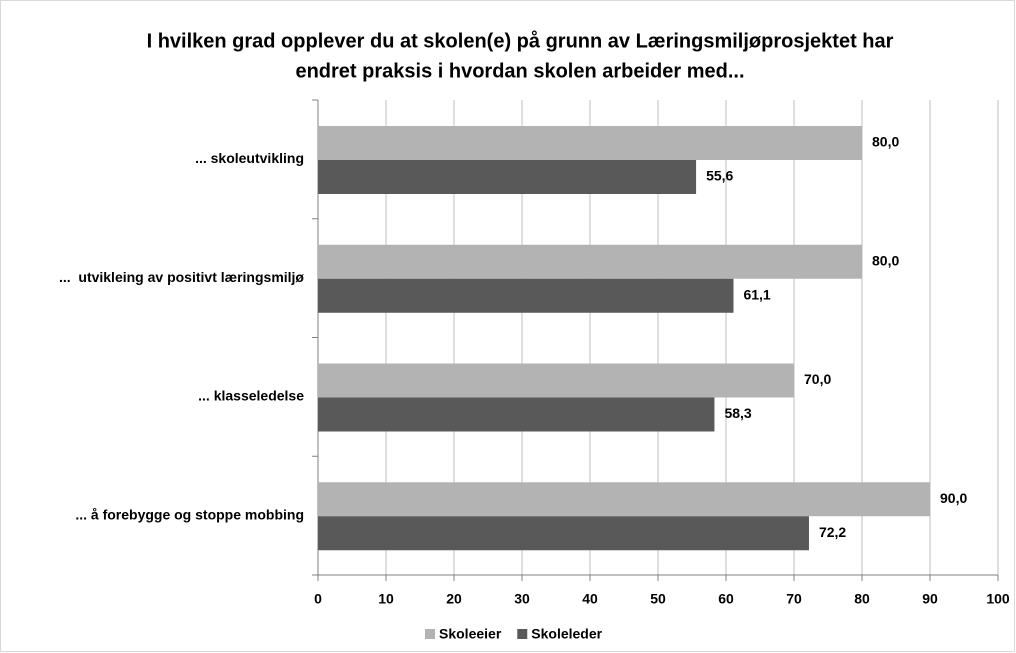 This screenshot has width=1016, height=653. What do you see at coordinates (249, 158) in the screenshot?
I see `y-tick-label: ... skoleutvikling` at bounding box center [249, 158].